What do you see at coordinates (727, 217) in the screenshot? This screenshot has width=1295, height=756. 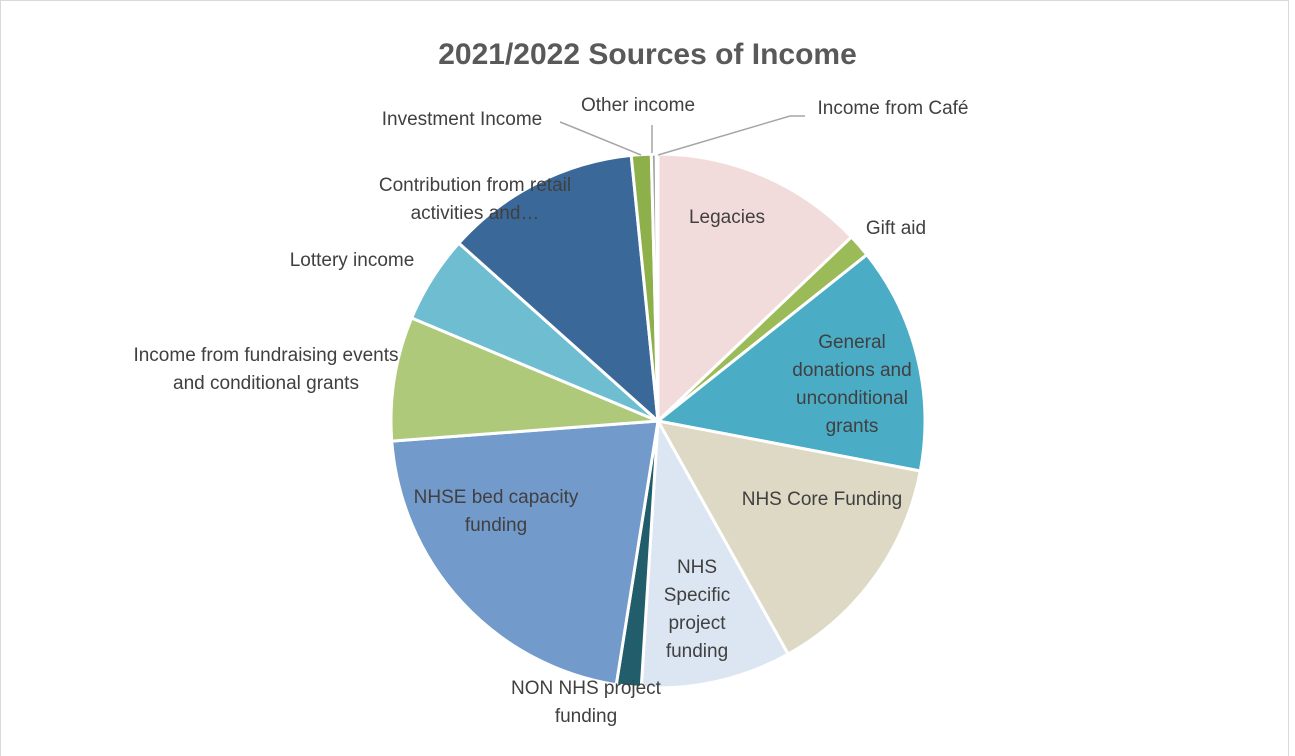 I see `slice-label: Legacies` at bounding box center [727, 217].